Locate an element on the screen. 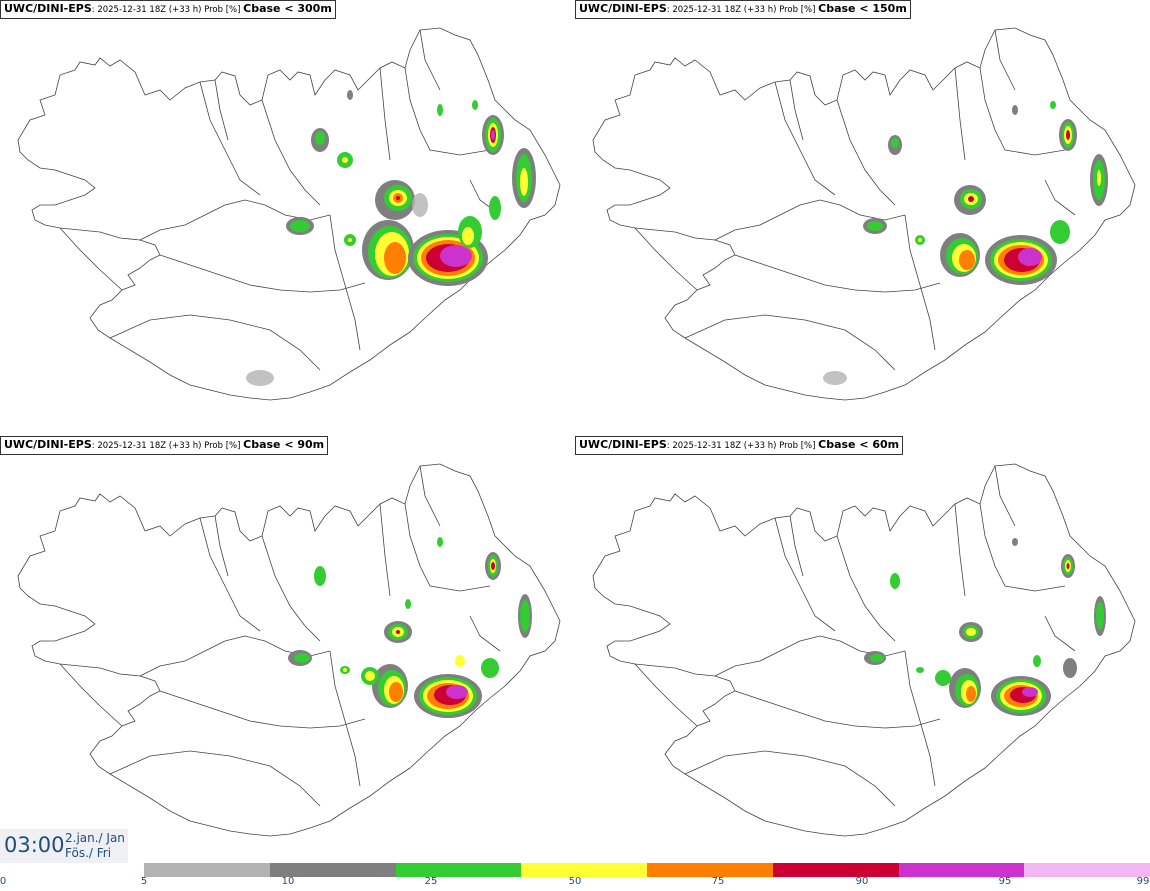 The width and height of the screenshot is (1150, 891). valid-day: Fös./ Fri is located at coordinates (88, 853).